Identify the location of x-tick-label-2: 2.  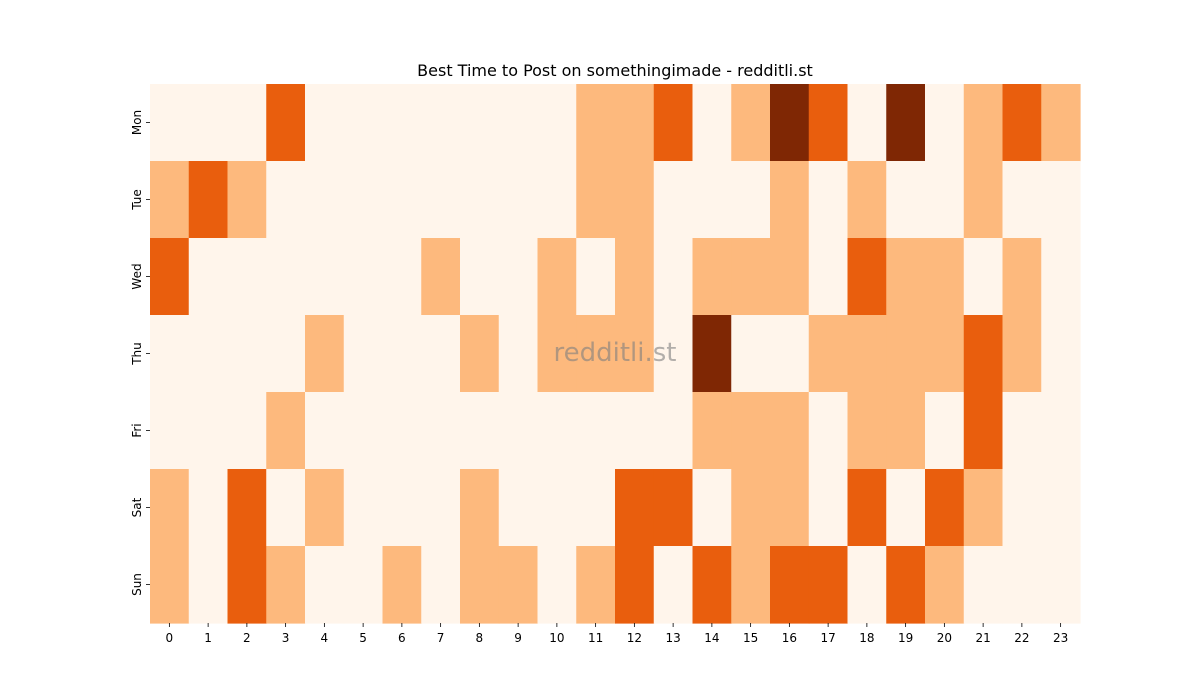
(247, 638).